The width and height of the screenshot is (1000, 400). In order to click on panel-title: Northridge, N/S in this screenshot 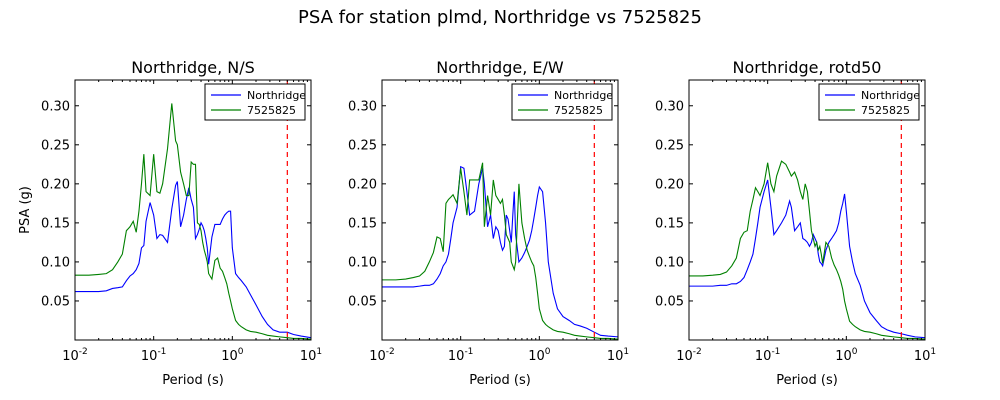, I will do `click(193, 67)`.